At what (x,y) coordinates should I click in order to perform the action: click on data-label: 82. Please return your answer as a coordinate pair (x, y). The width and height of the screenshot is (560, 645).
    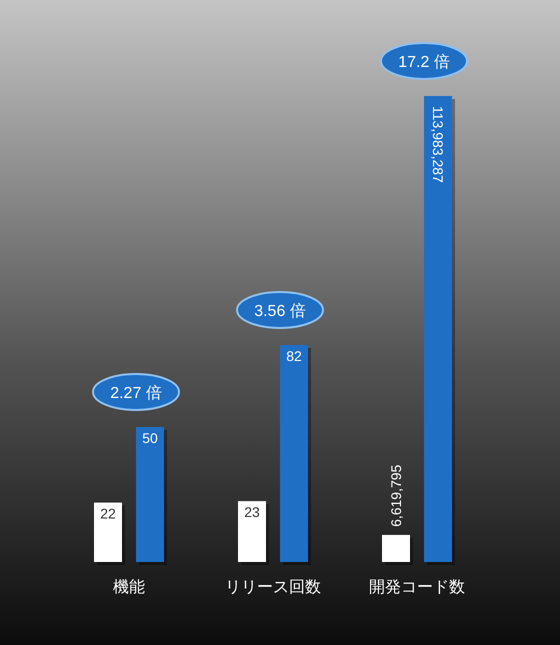
    Looking at the image, I should click on (294, 356).